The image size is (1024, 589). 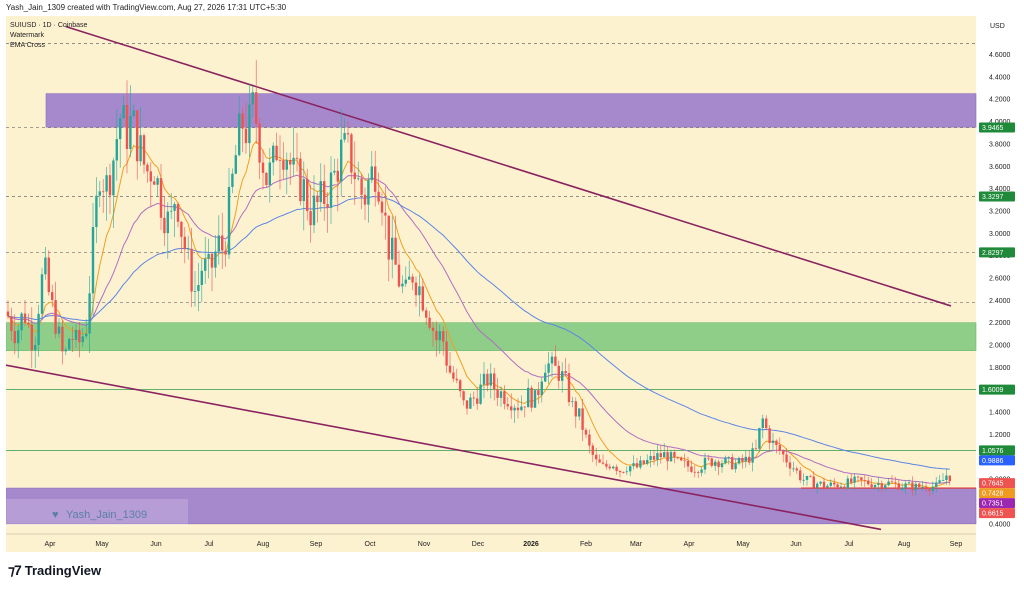 What do you see at coordinates (1000, 234) in the screenshot?
I see `y-tick-label: 3.0000` at bounding box center [1000, 234].